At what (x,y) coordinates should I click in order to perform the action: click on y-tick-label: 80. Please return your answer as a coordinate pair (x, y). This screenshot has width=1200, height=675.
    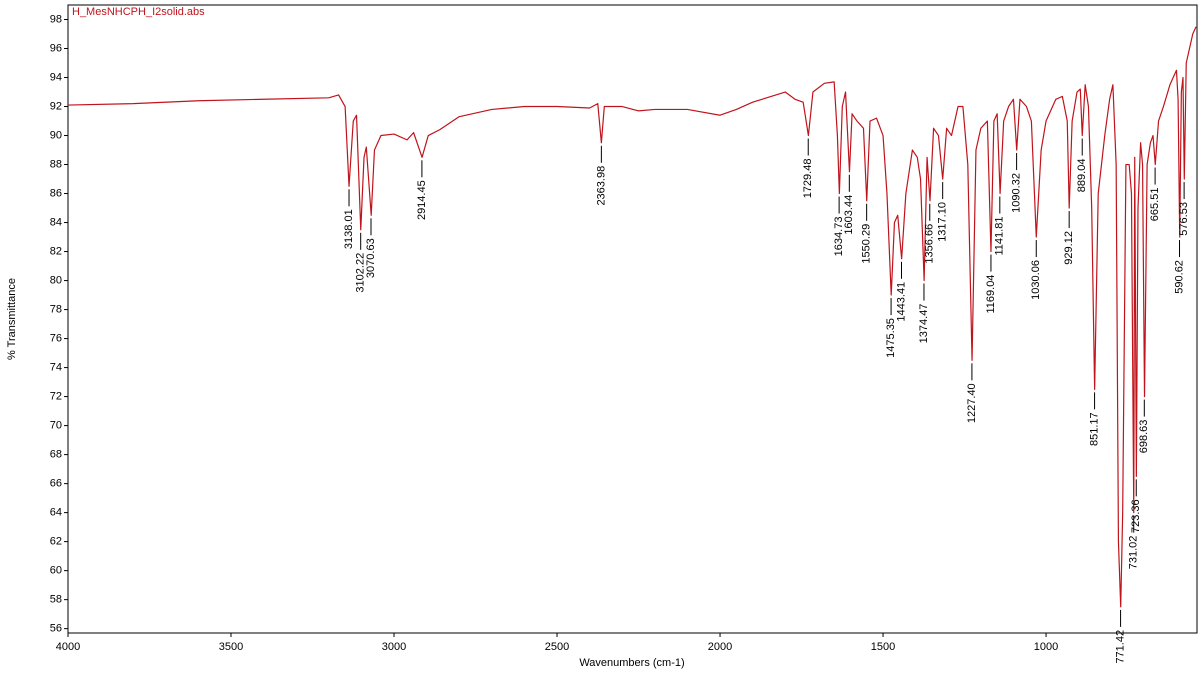
    Looking at the image, I should click on (56, 280).